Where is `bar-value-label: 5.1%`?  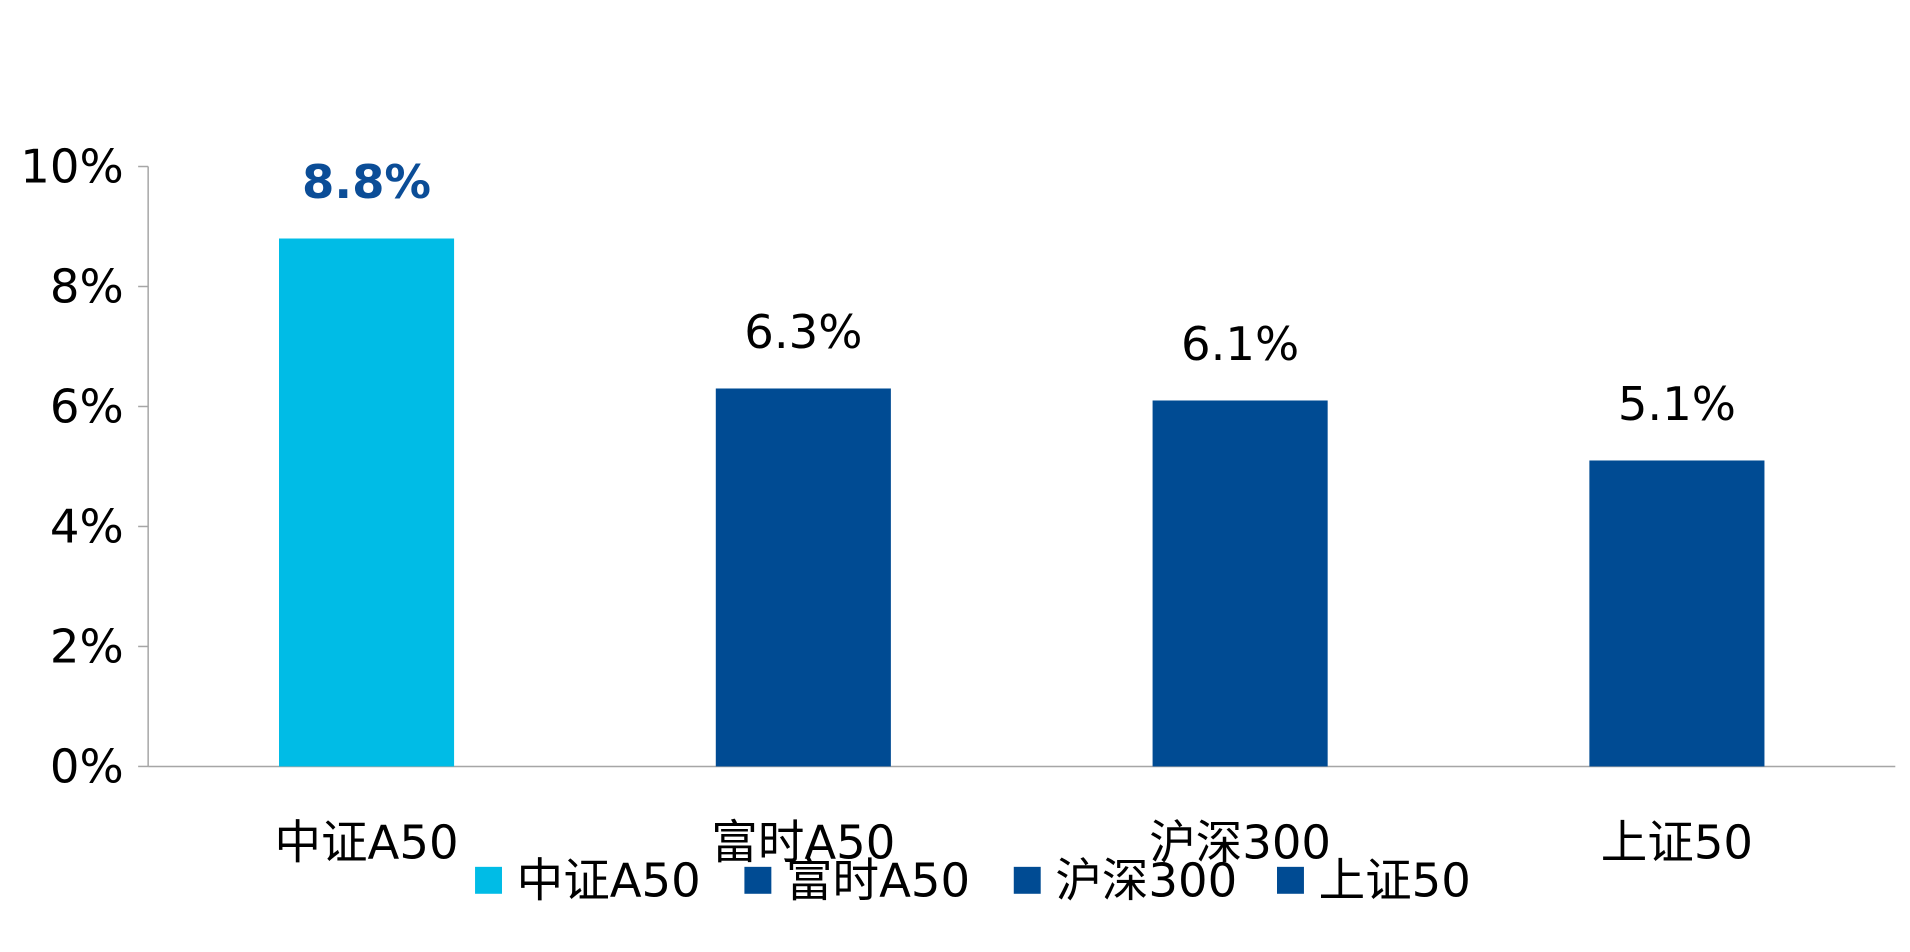
bar-value-label: 5.1% is located at coordinates (1677, 404).